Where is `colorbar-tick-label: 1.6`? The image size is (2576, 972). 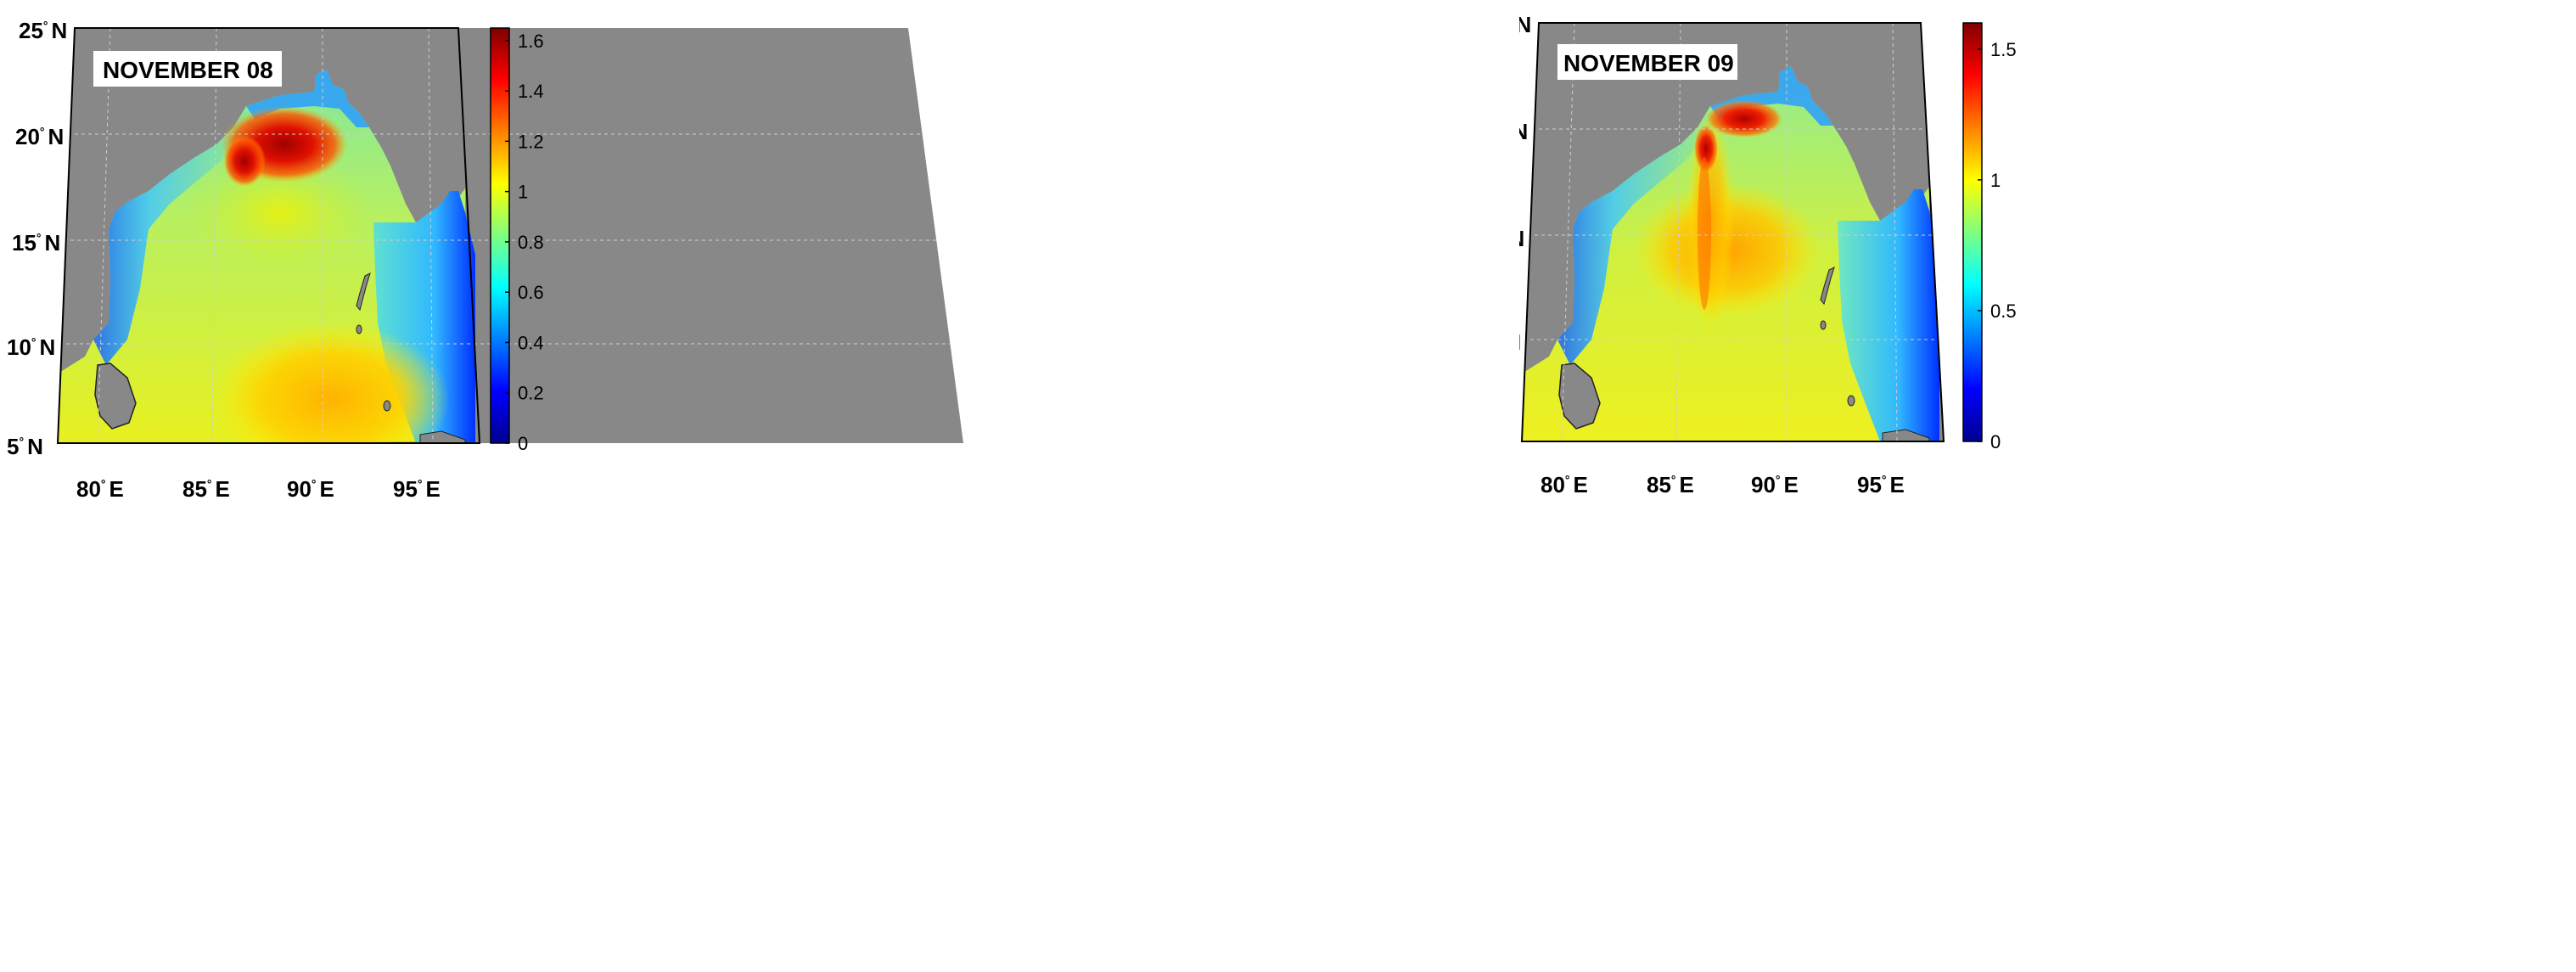 colorbar-tick-label: 1.6 is located at coordinates (531, 41).